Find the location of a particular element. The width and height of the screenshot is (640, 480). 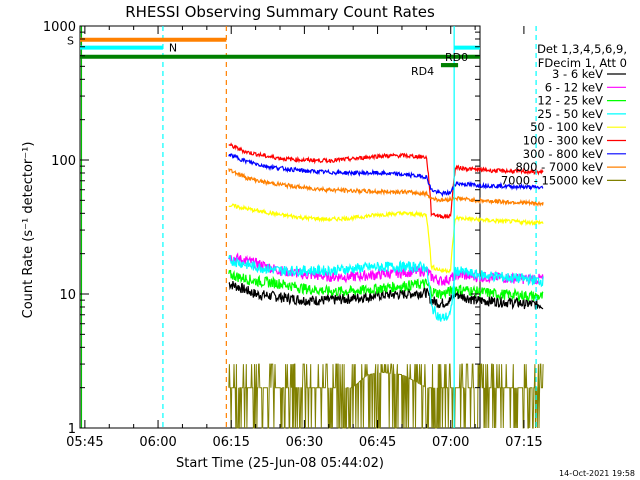

legend-header: FDecim 1, Att 0 is located at coordinates (582, 63).